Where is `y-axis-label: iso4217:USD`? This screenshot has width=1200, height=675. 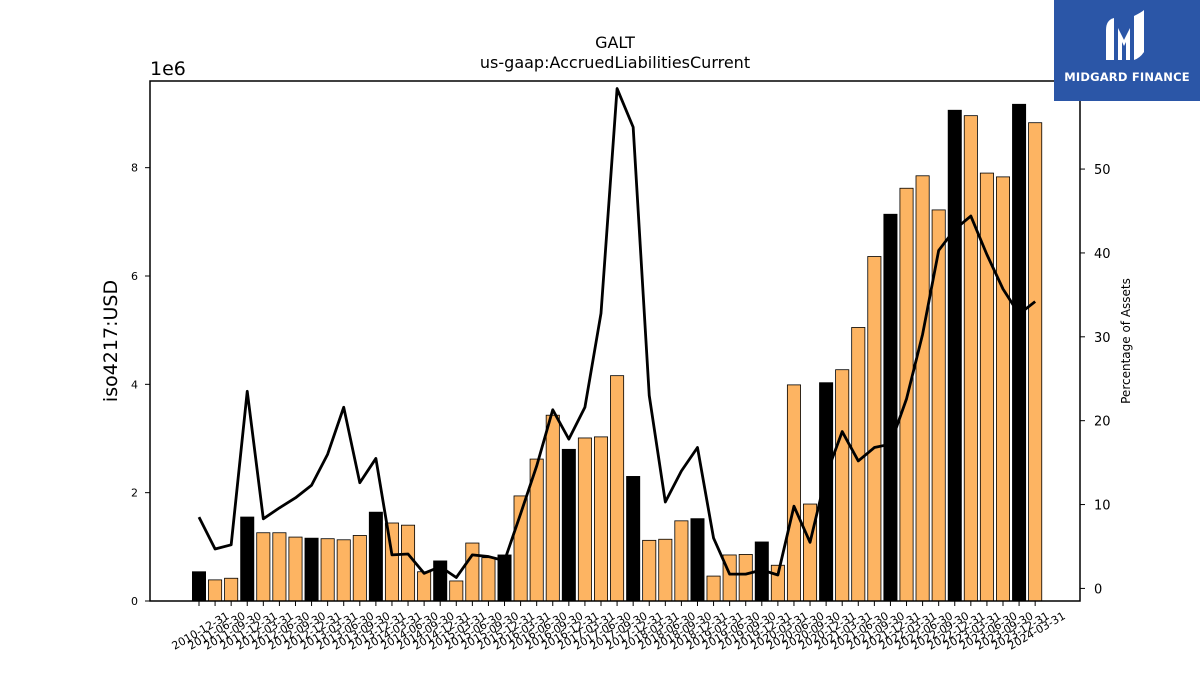
y-axis-label: iso4217:USD is located at coordinates (111, 341).